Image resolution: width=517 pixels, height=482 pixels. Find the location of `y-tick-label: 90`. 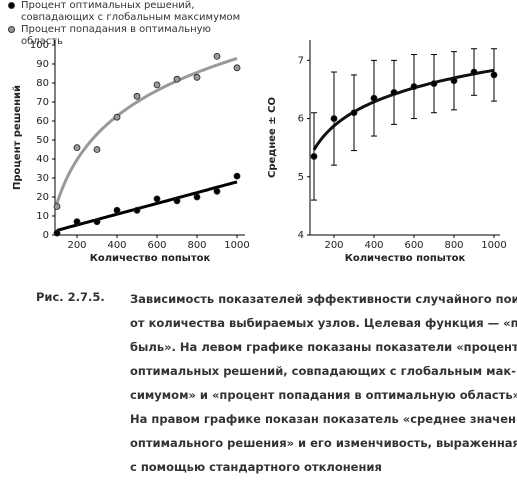

y-tick-label: 90 is located at coordinates (42, 64).